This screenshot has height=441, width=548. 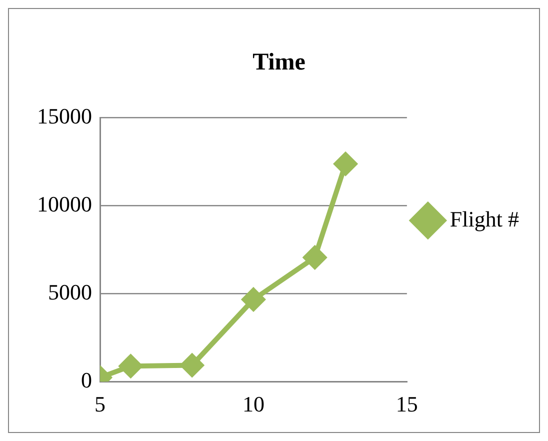 What do you see at coordinates (64, 116) in the screenshot?
I see `y-tick-label: 15000` at bounding box center [64, 116].